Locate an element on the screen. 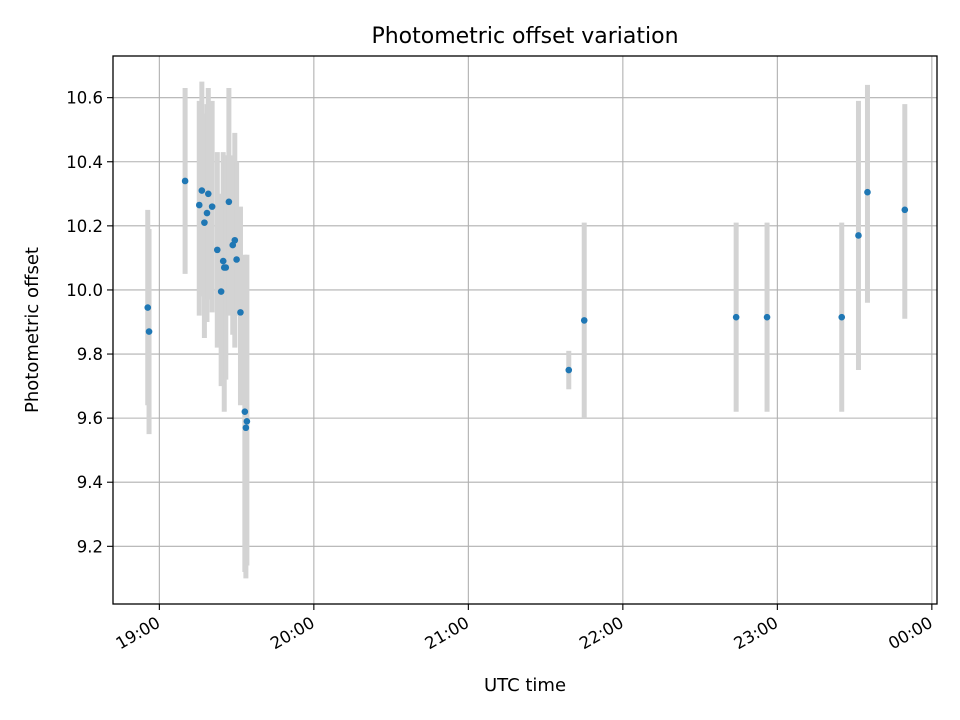 The width and height of the screenshot is (960, 720). x-axis-label: UTC time is located at coordinates (525, 685).